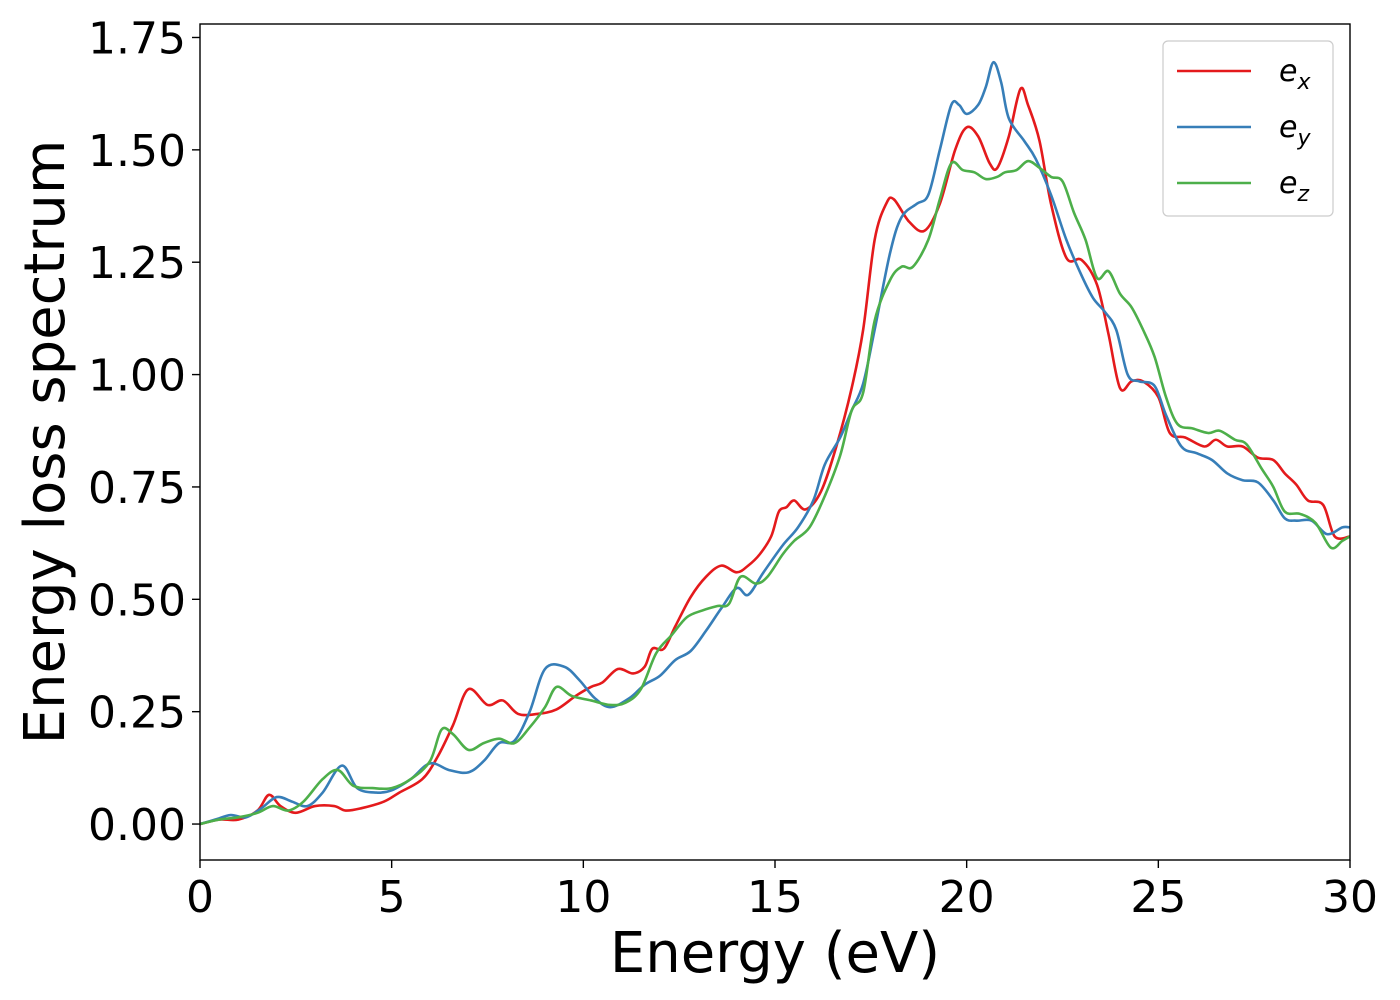 The image size is (1400, 1000). I want to click on y-tick-label: 1.50, so click(137, 151).